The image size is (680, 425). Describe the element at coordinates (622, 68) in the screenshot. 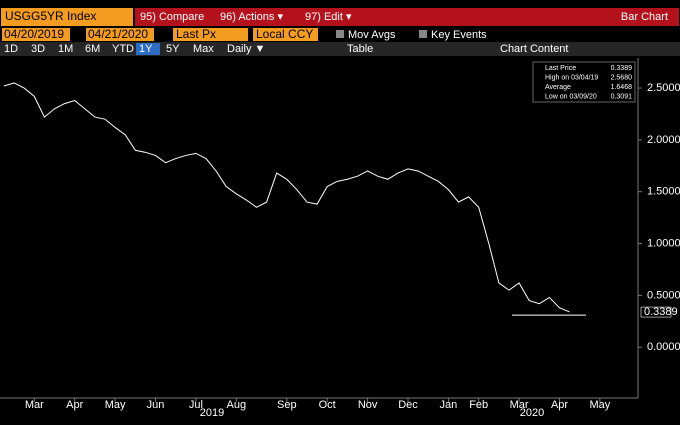

I see `legend-value: 0.3389` at that location.